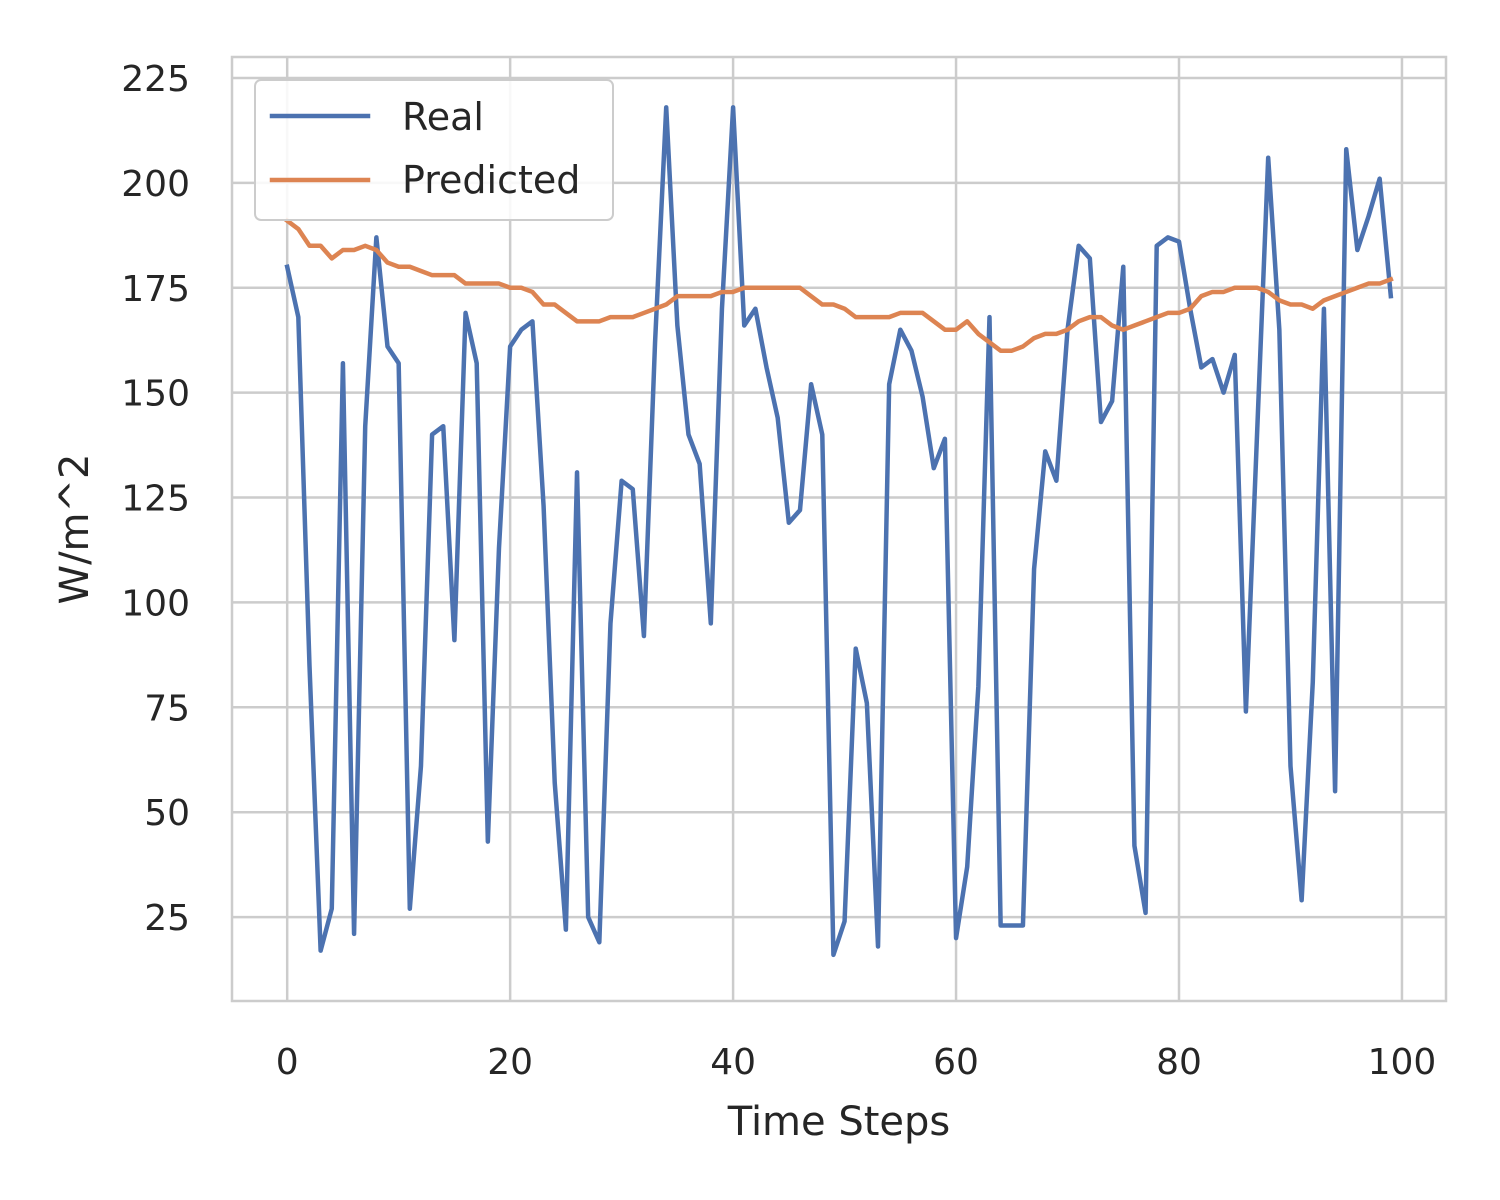  I want to click on y-tick-label: 200, so click(155, 184).